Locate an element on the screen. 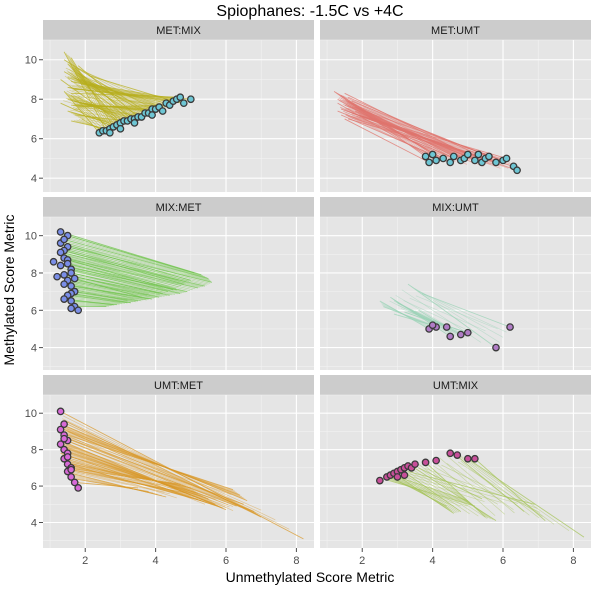 The width and height of the screenshot is (595, 593). facet-label: MIX:UMT is located at coordinates (455, 208).